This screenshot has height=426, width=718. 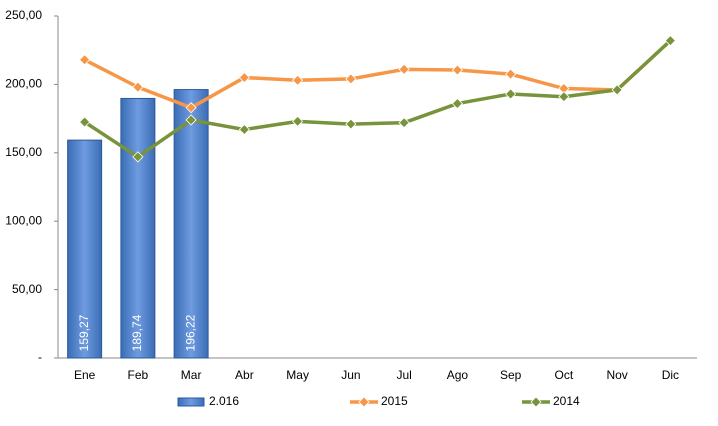 I want to click on legend-swatch, so click(x=191, y=402).